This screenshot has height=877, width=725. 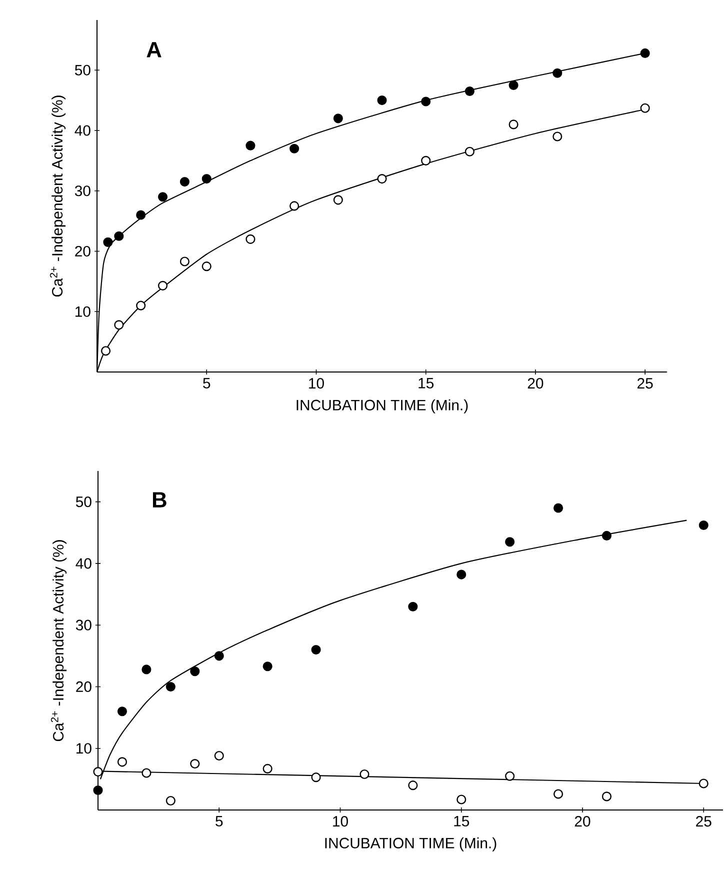 I want to click on text: B, so click(x=159, y=500).